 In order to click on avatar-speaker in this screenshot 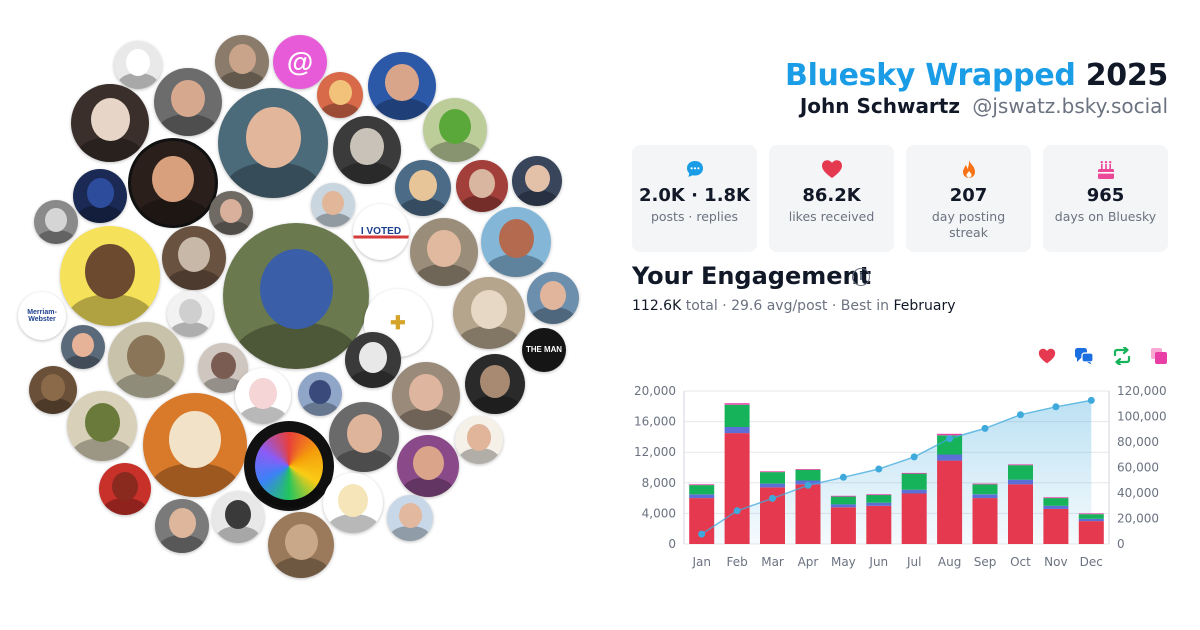, I will do `click(110, 123)`.